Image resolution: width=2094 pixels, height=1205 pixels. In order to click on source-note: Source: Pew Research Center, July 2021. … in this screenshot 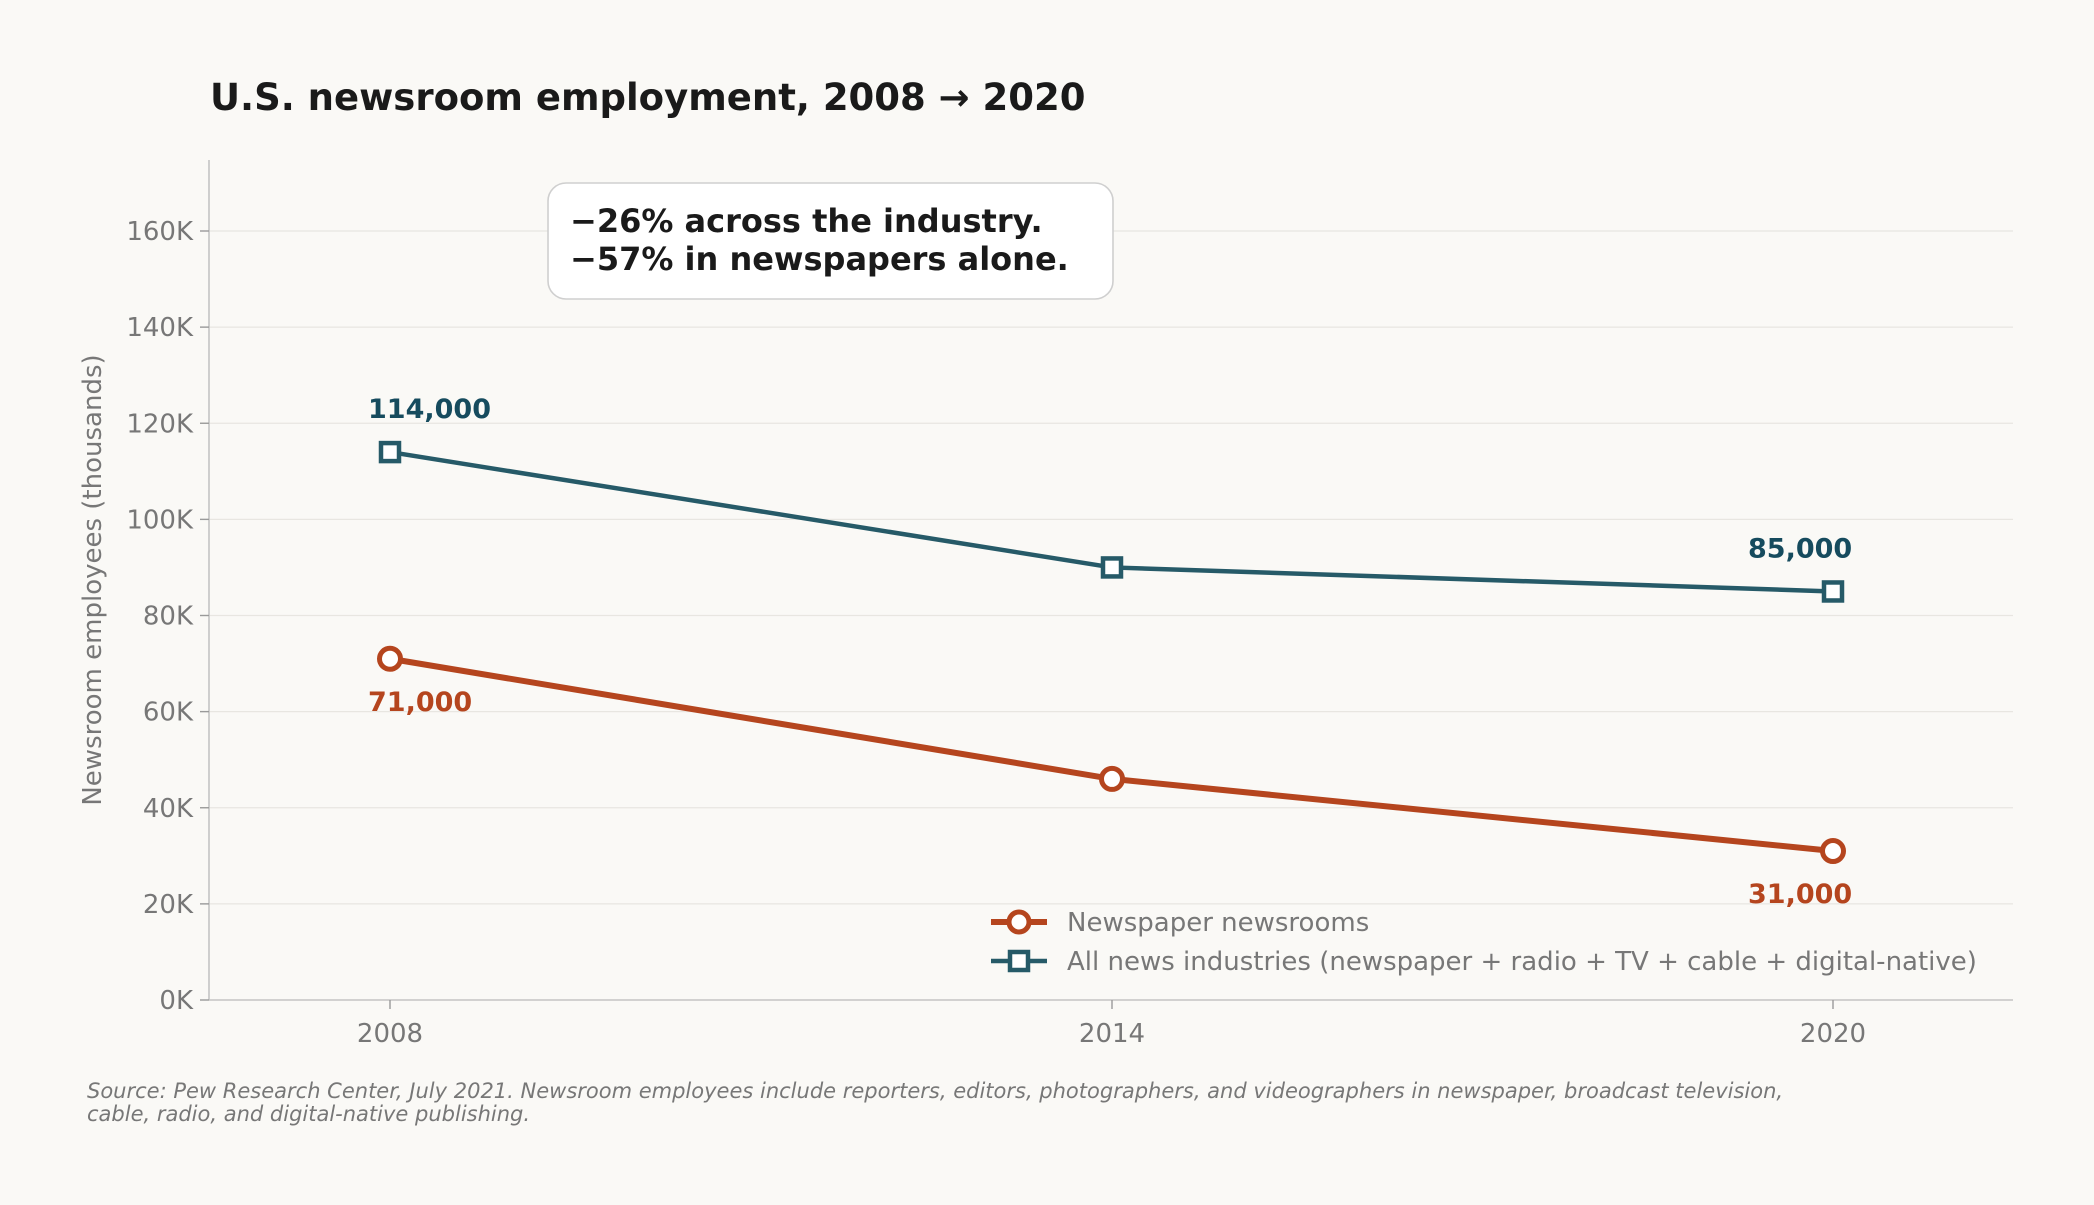, I will do `click(935, 1102)`.